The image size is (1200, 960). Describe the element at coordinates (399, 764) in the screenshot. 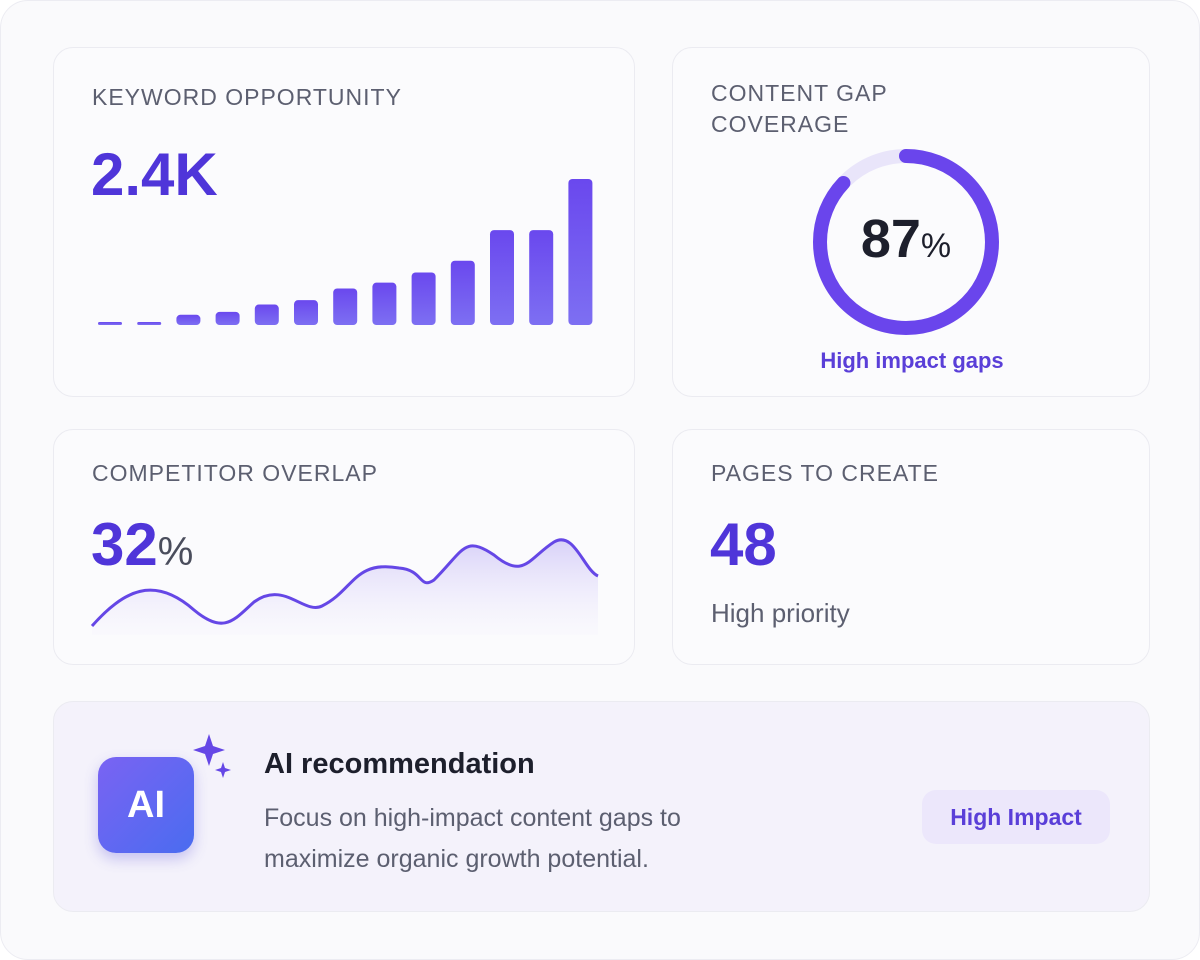

I see `recommendation-title: AI recommendation` at that location.